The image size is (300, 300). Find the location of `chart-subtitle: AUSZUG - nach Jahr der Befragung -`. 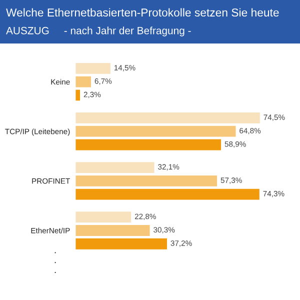

chart-subtitle: AUSZUG - nach Jahr der Befragung - is located at coordinates (98, 31).